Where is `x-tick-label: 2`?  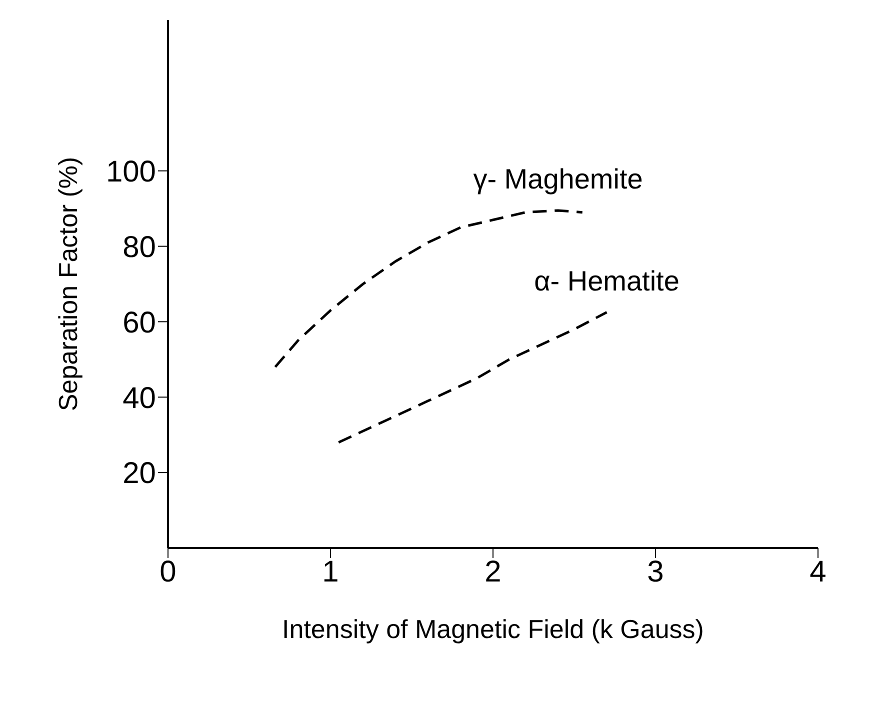 x-tick-label: 2 is located at coordinates (493, 571).